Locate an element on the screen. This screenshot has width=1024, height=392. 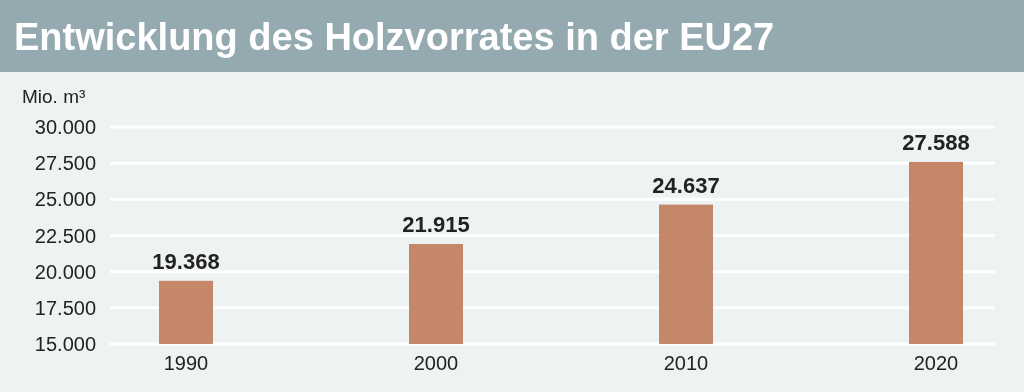
y-tick-label: 25.000 is located at coordinates (65, 199).